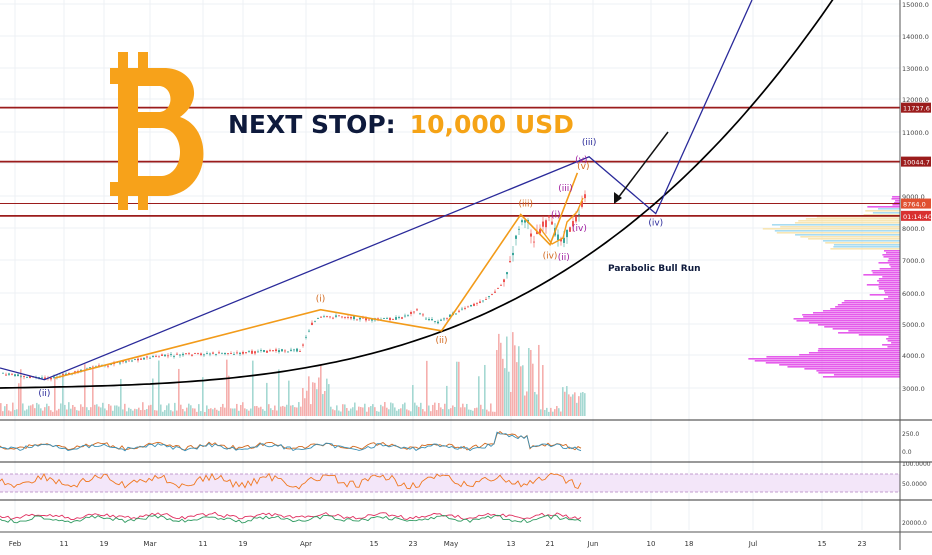 This screenshot has height=555, width=932. I want to click on x-tick-label: 19, so click(243, 544).